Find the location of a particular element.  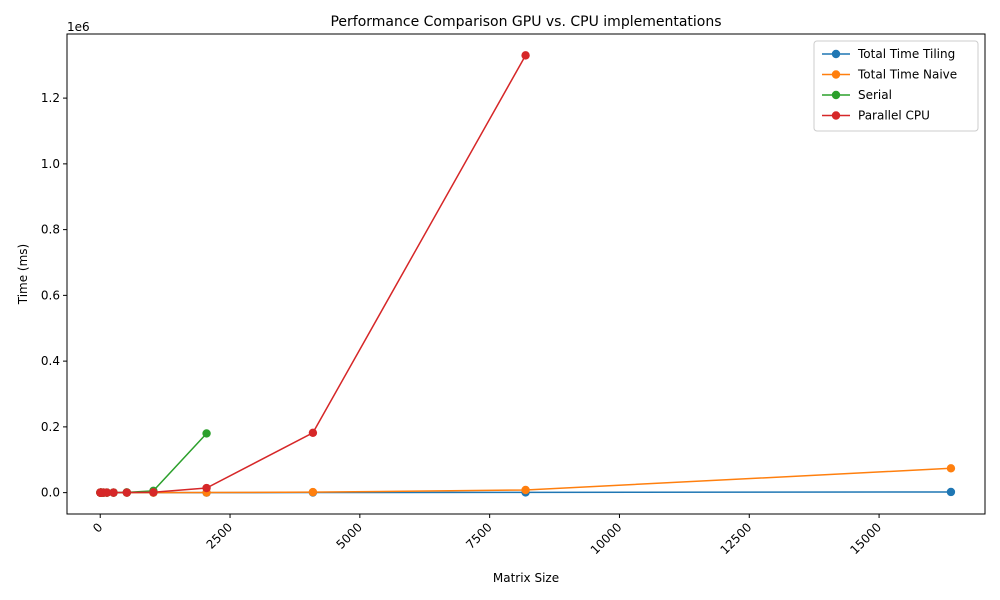

series-line-serial is located at coordinates (154, 463).